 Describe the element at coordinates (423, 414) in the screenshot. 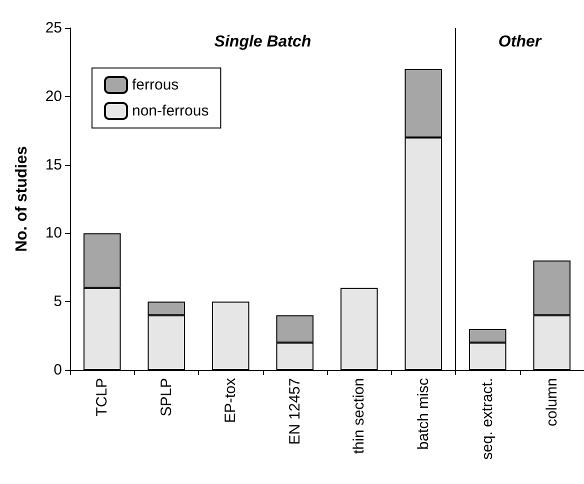

I see `x-tick-label: batch misc` at that location.